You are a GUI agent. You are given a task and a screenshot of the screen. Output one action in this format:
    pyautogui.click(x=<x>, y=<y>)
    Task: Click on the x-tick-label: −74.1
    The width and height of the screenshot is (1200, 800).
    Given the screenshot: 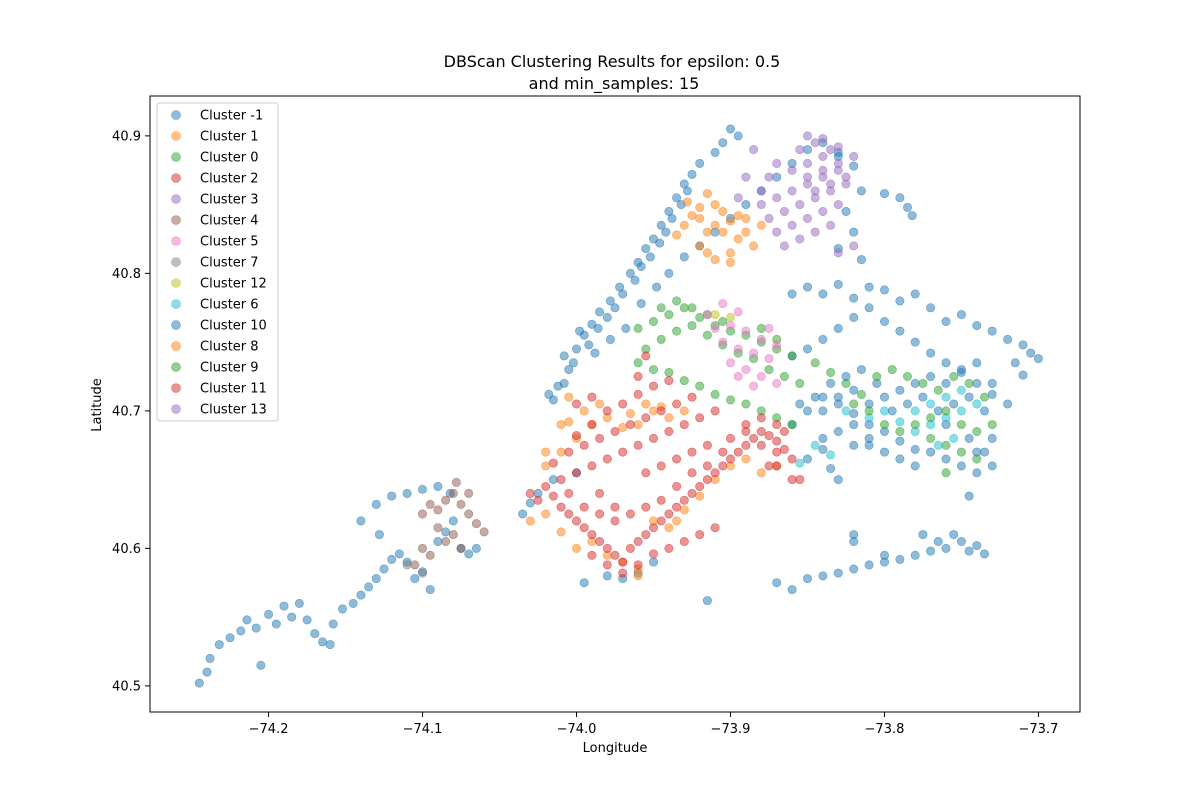 What is the action you would take?
    pyautogui.click(x=423, y=729)
    